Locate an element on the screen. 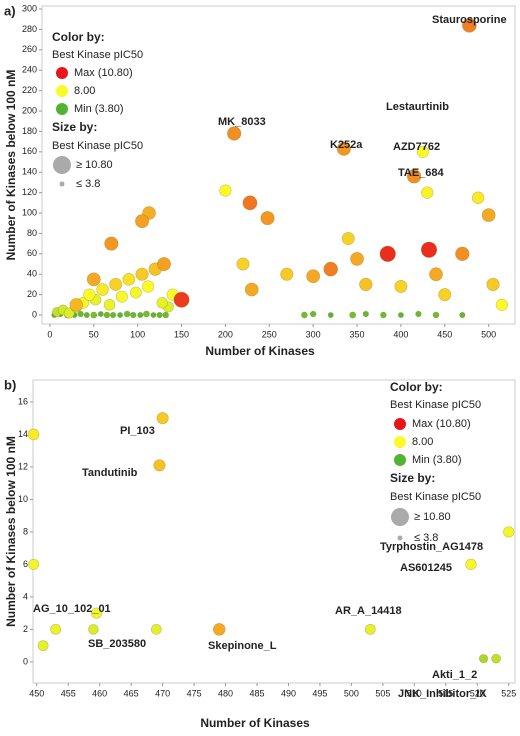 The image size is (520, 736). y-tick-label: 180 is located at coordinates (29, 131).